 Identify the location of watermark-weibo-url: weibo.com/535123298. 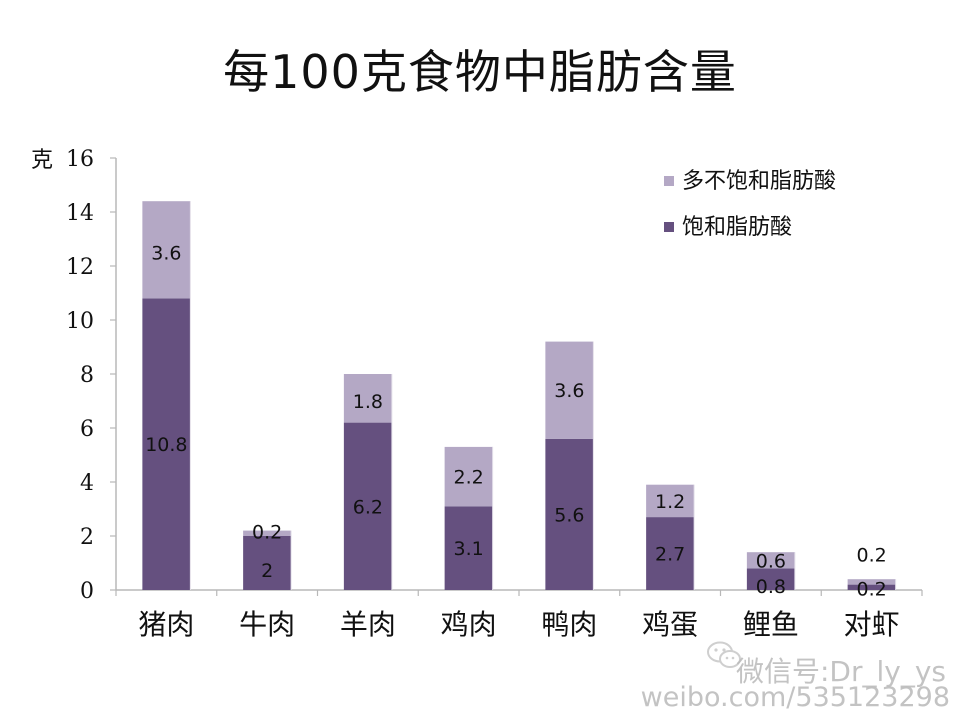
(795, 697).